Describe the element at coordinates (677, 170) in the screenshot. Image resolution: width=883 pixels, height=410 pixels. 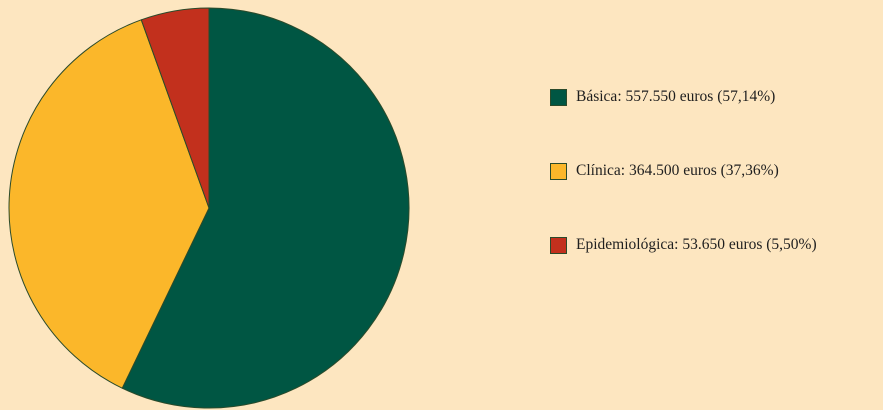
I see `legend-label-clinica: Clínica: 364.500 euros (37,36%)` at that location.